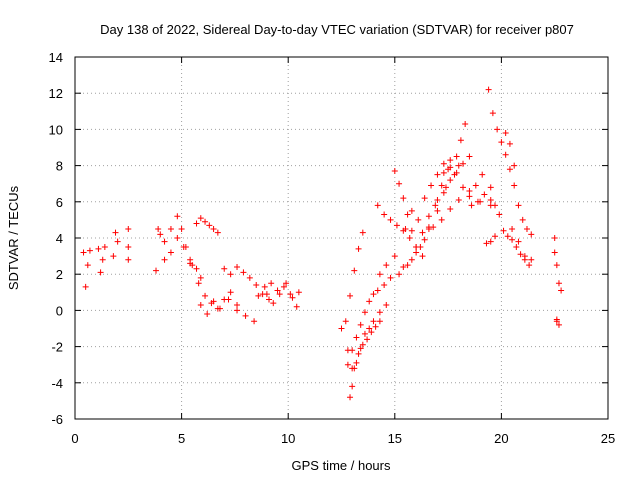 The height and width of the screenshot is (480, 640). I want to click on y-tick-label: -4, so click(57, 383).